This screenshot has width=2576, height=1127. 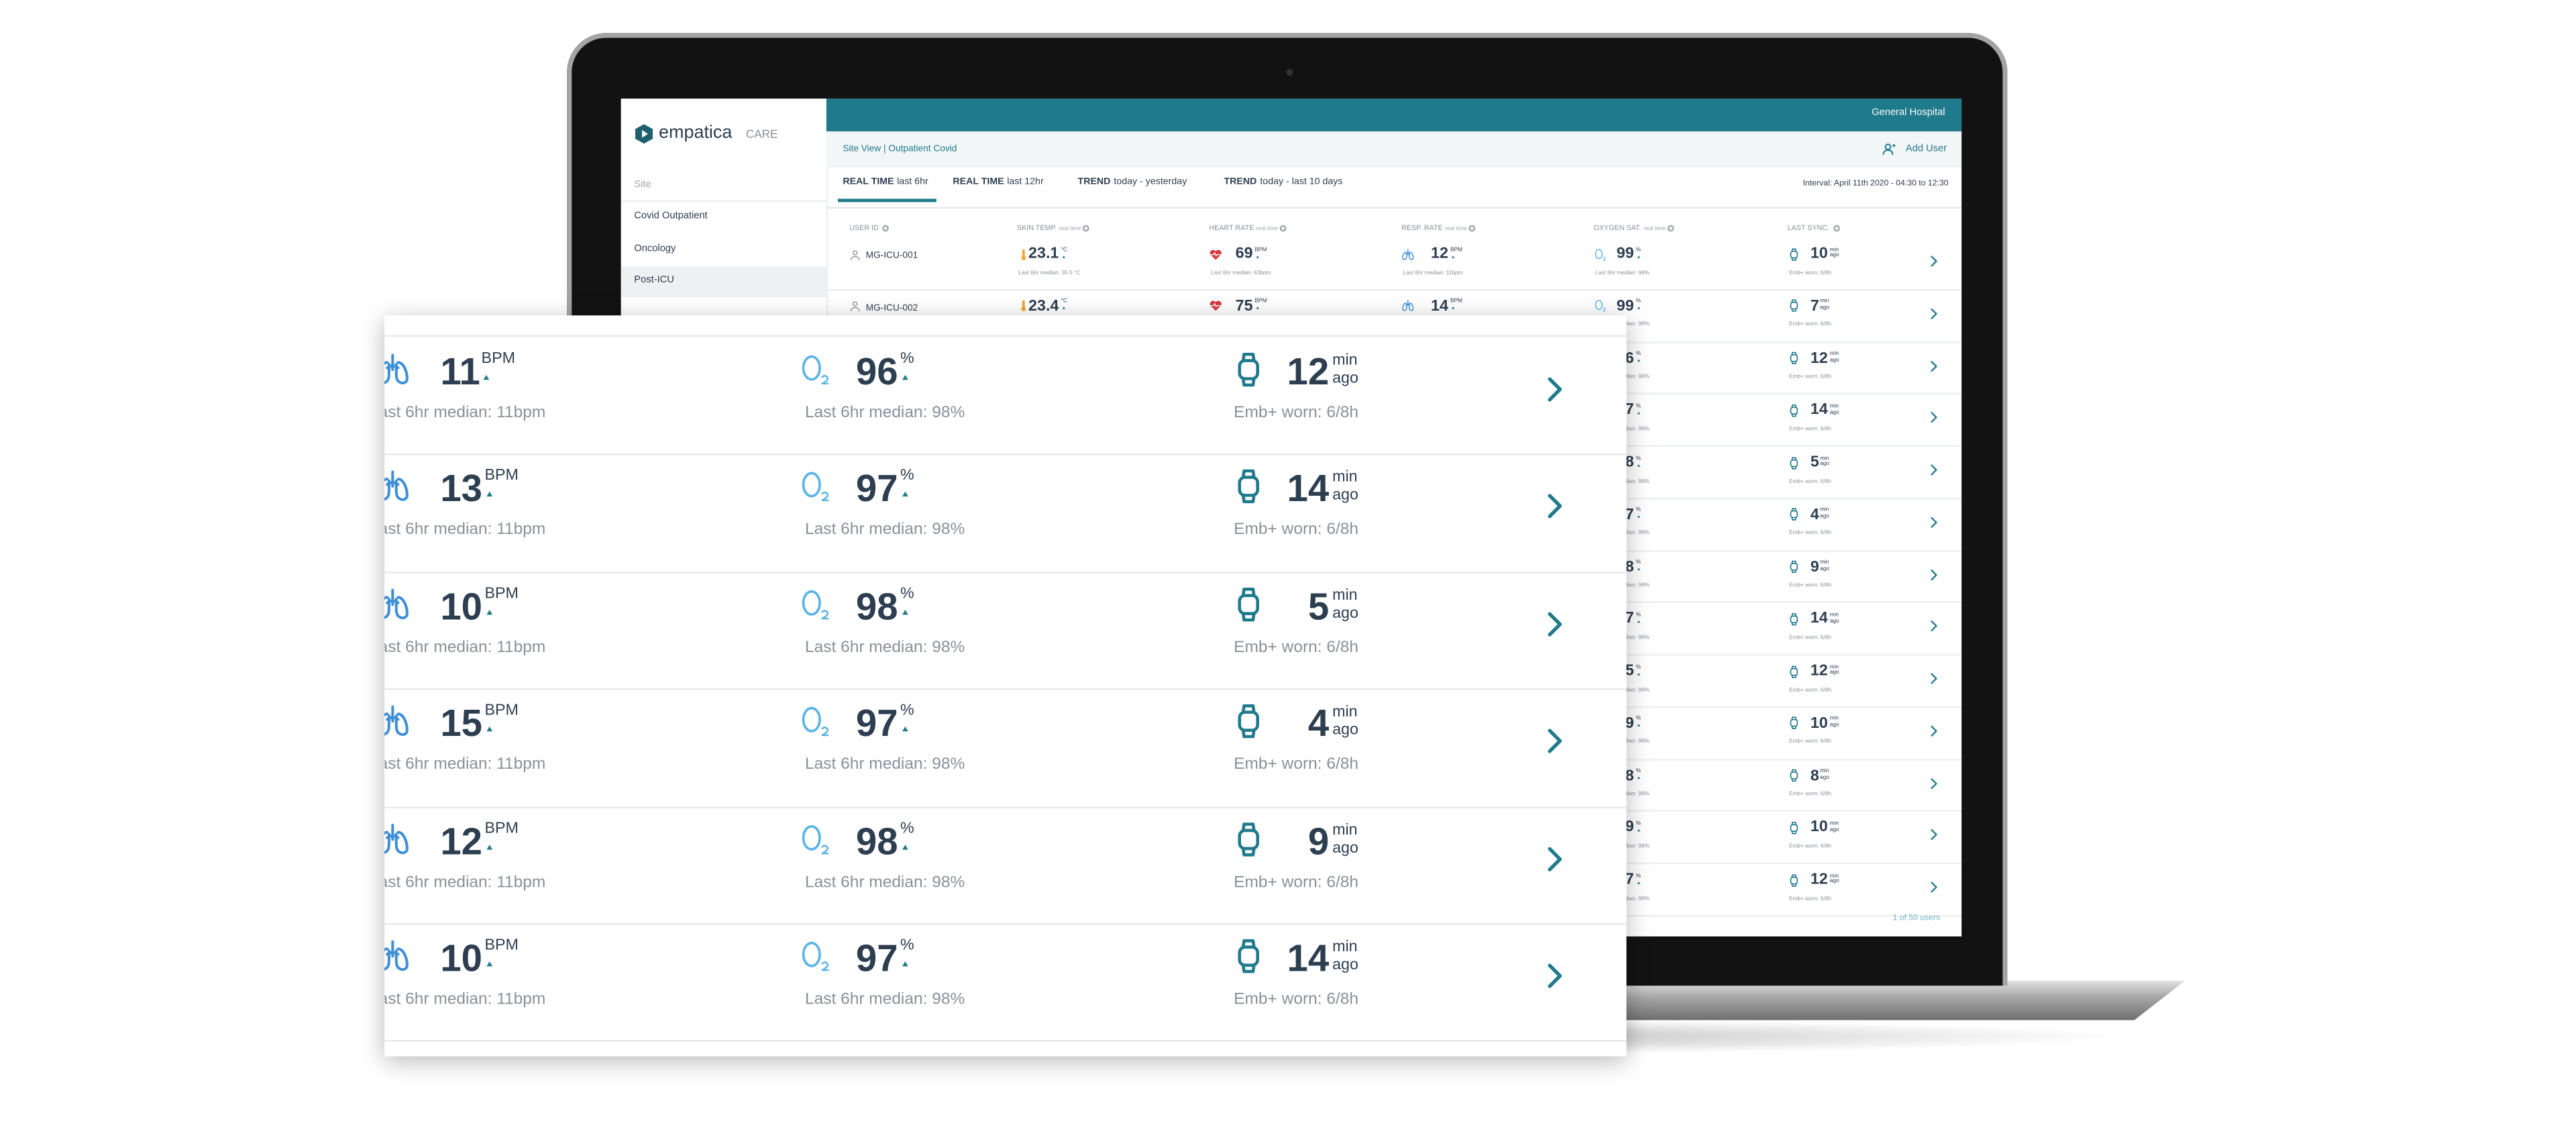 What do you see at coordinates (1926, 149) in the screenshot?
I see `add-user: Add User` at bounding box center [1926, 149].